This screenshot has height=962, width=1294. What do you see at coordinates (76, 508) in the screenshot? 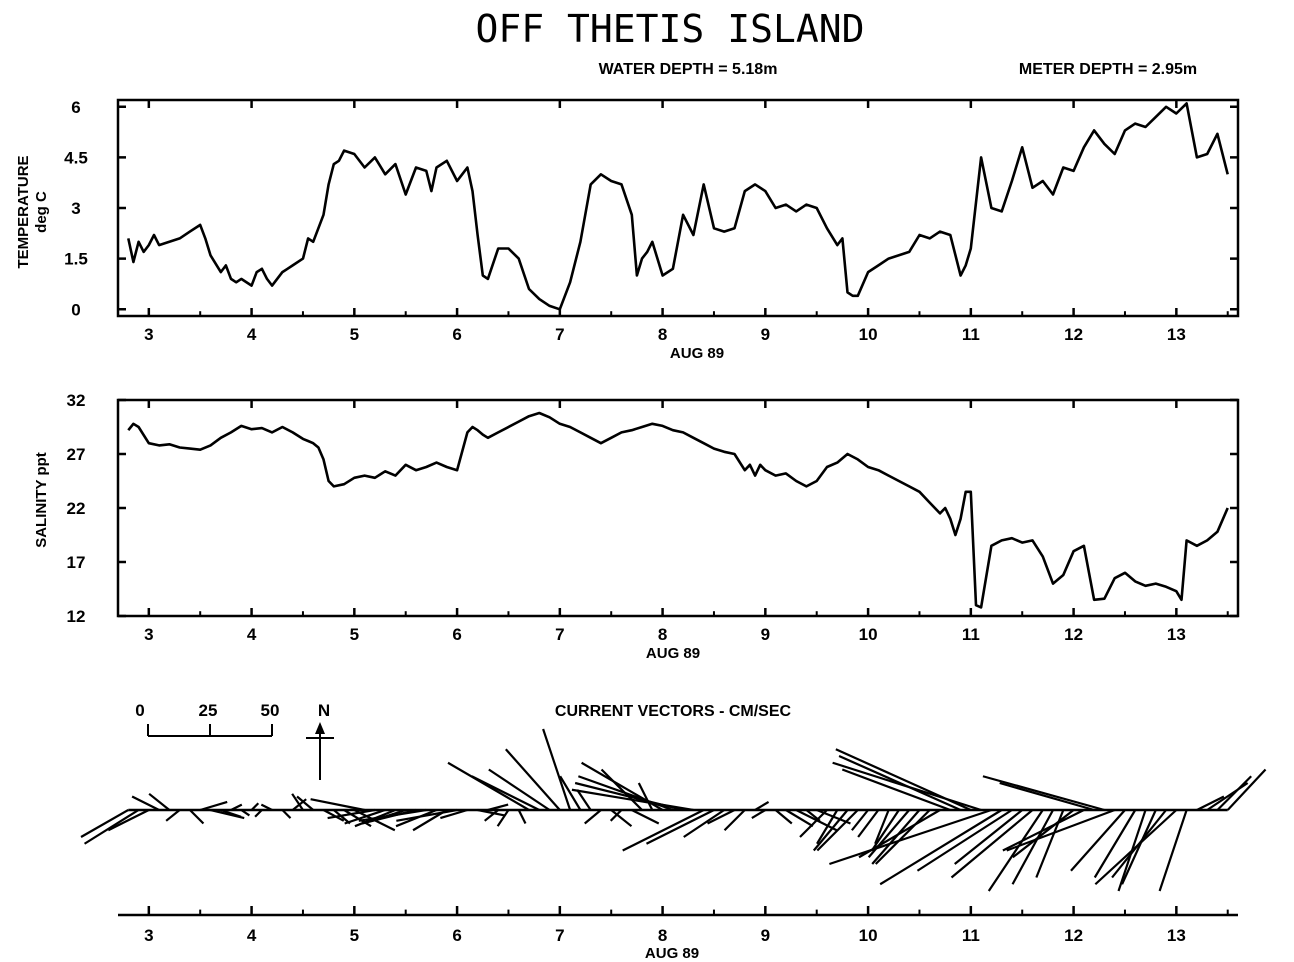
I see `y-tick-label: 22` at bounding box center [76, 508].